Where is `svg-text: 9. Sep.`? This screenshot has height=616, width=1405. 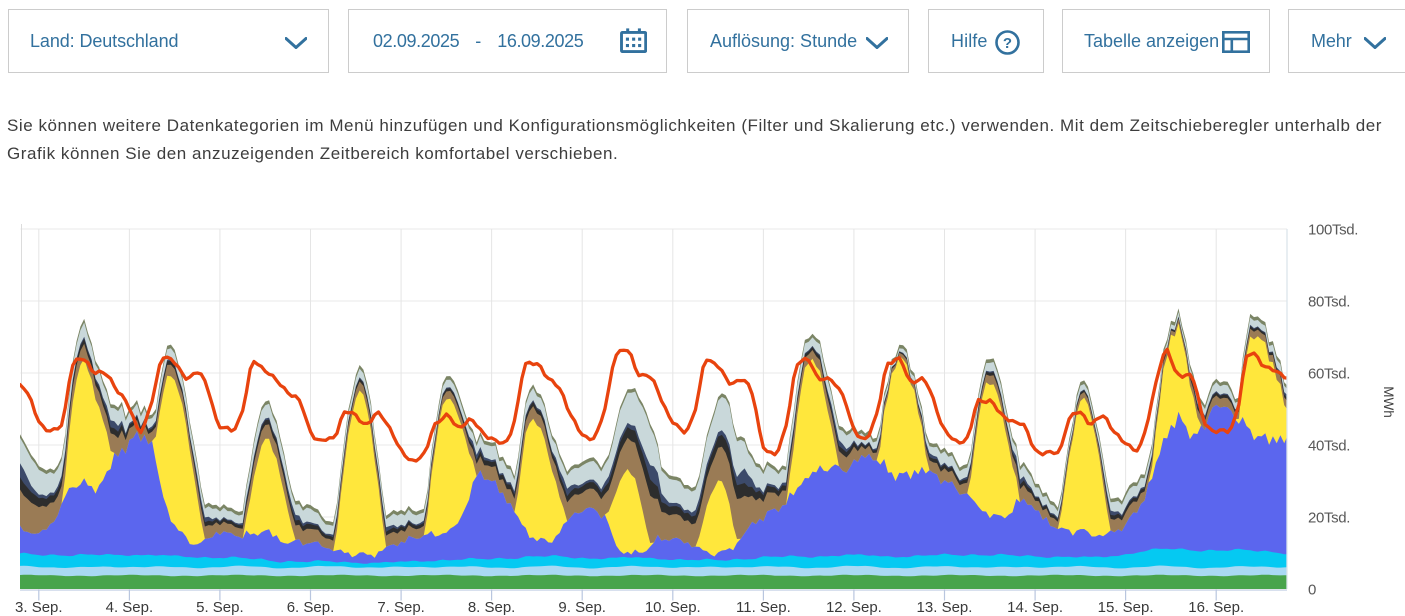 svg-text: 9. Sep. is located at coordinates (582, 607).